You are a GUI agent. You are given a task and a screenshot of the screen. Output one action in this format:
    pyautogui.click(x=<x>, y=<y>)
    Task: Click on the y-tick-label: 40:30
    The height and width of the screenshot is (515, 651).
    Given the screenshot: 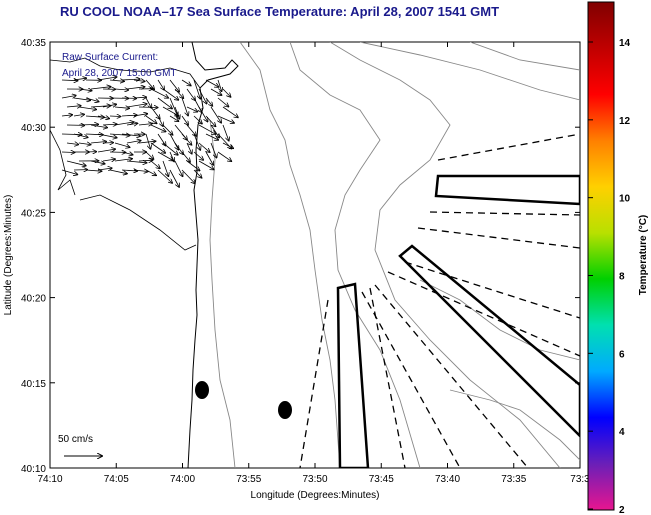 What is the action you would take?
    pyautogui.click(x=33, y=128)
    